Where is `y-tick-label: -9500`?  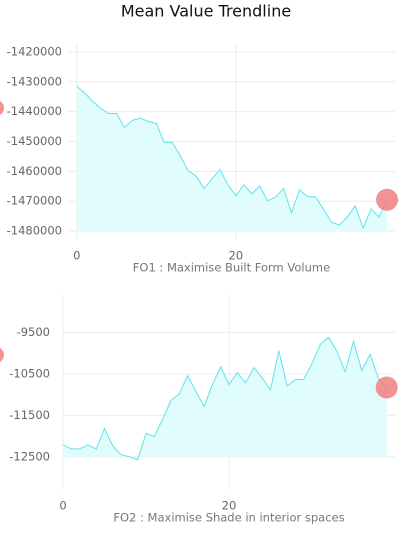 y-tick-label: -9500 is located at coordinates (33, 332).